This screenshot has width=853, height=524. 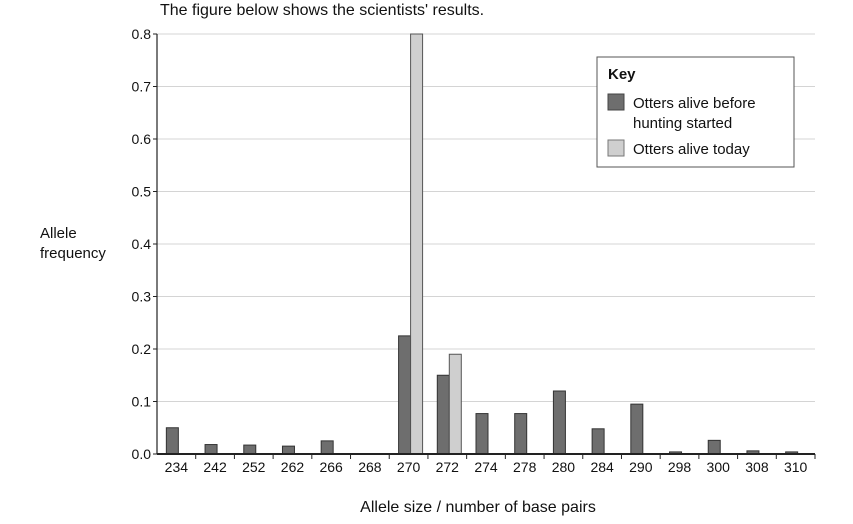 What do you see at coordinates (796, 467) in the screenshot?
I see `x-tick-label: 310` at bounding box center [796, 467].